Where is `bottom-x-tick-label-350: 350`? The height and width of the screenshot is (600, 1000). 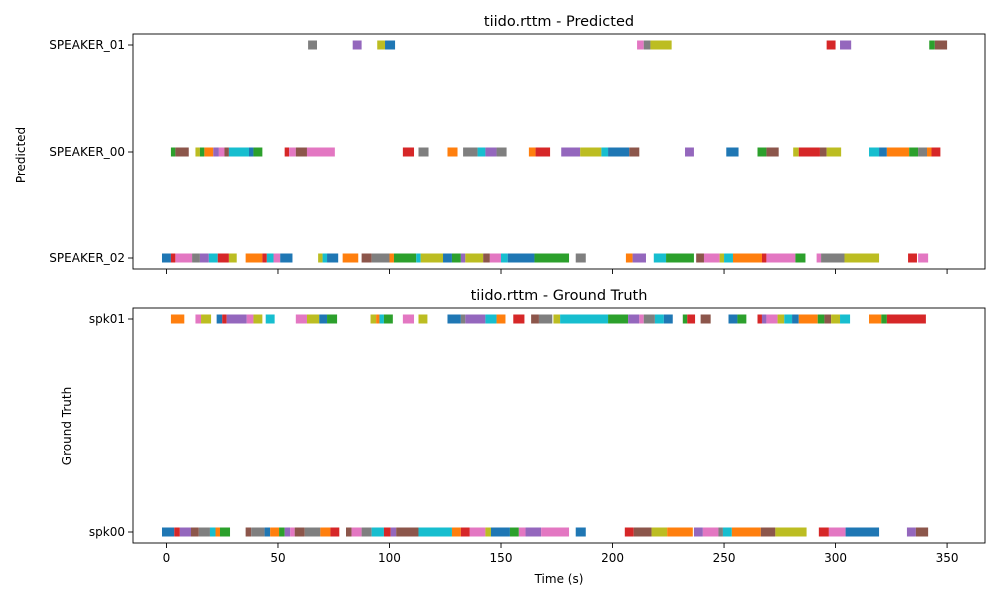 bottom-x-tick-label-350: 350 is located at coordinates (947, 558).